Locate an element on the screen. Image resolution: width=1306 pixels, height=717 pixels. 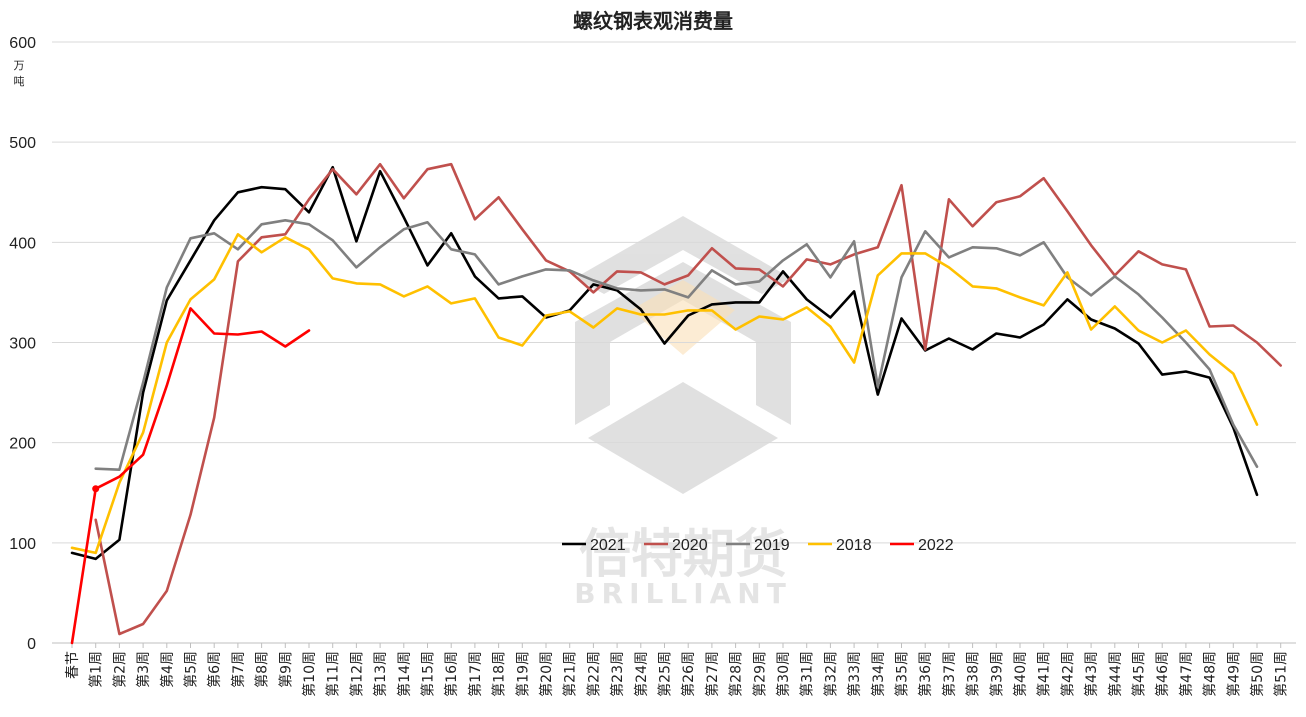
x-tick-label: 第42周 is located at coordinates (1067, 674).